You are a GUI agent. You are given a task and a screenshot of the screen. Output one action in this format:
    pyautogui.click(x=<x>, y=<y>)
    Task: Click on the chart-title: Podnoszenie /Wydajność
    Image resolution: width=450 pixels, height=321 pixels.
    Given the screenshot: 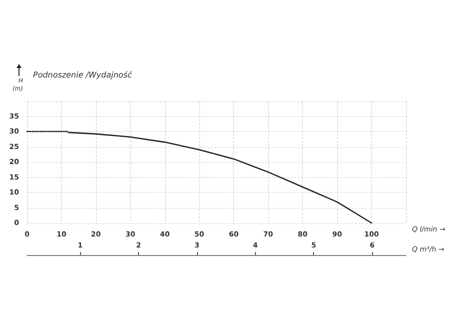 What is the action you would take?
    pyautogui.click(x=82, y=75)
    